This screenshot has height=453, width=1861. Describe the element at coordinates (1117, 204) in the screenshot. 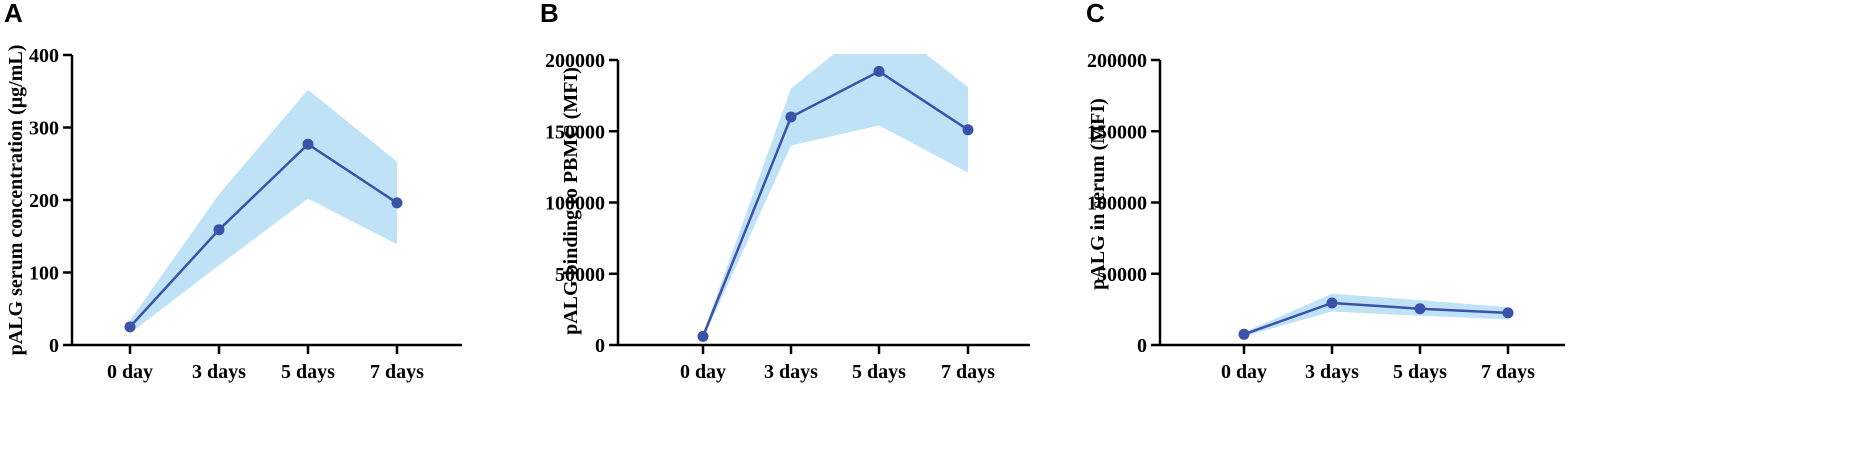

I see `y-tick-label-c: 100000` at that location.